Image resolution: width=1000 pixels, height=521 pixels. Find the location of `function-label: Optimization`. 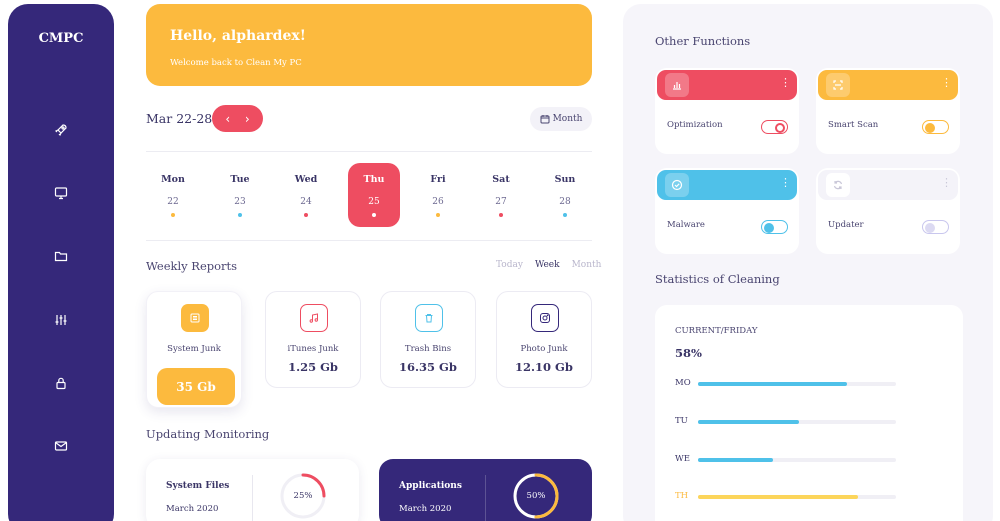

function-label: Optimization is located at coordinates (695, 125).